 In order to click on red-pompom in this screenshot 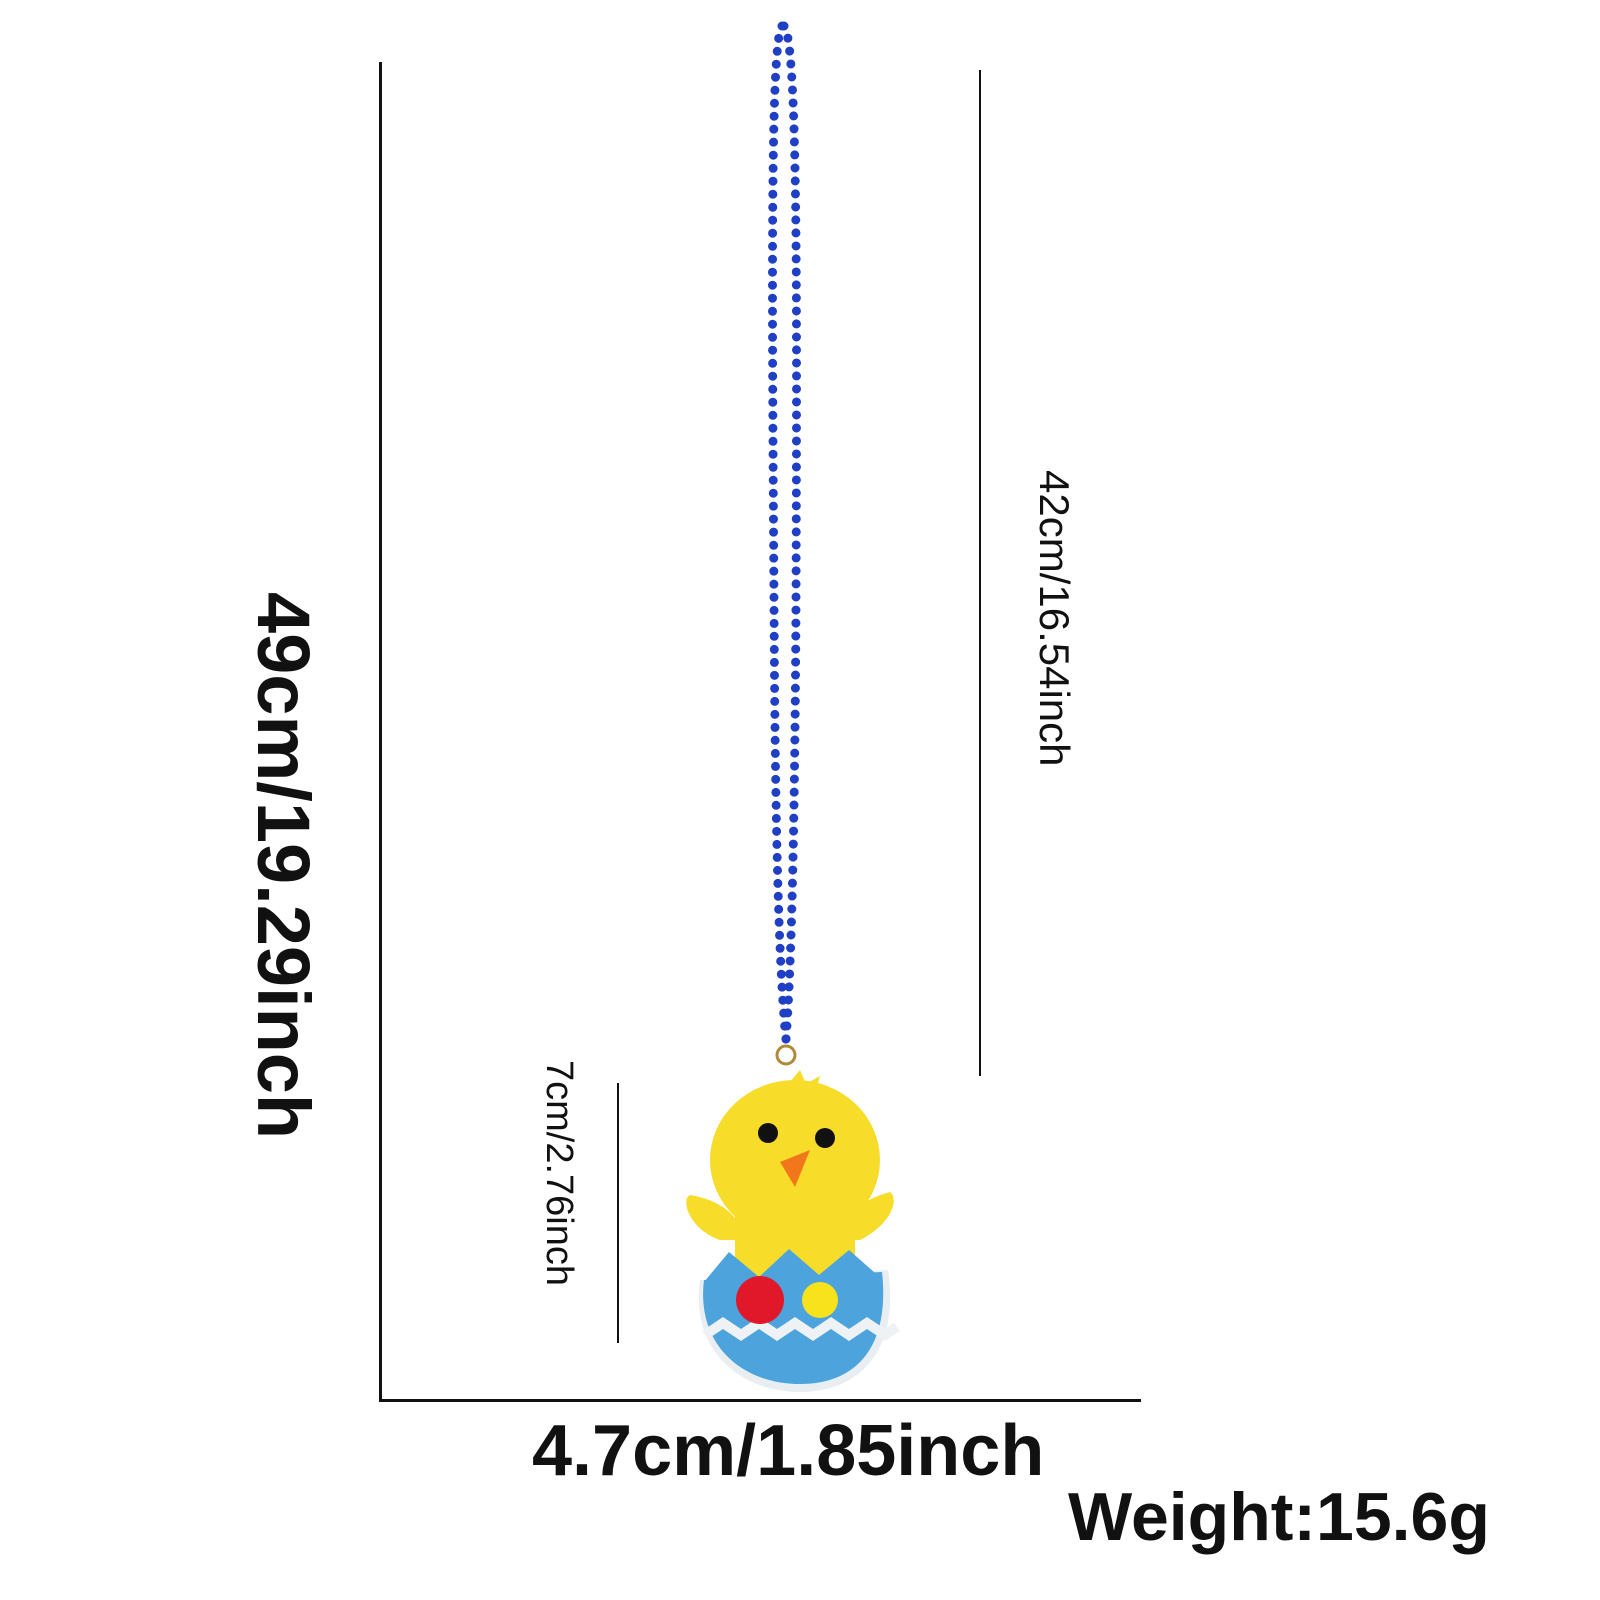, I will do `click(760, 1300)`.